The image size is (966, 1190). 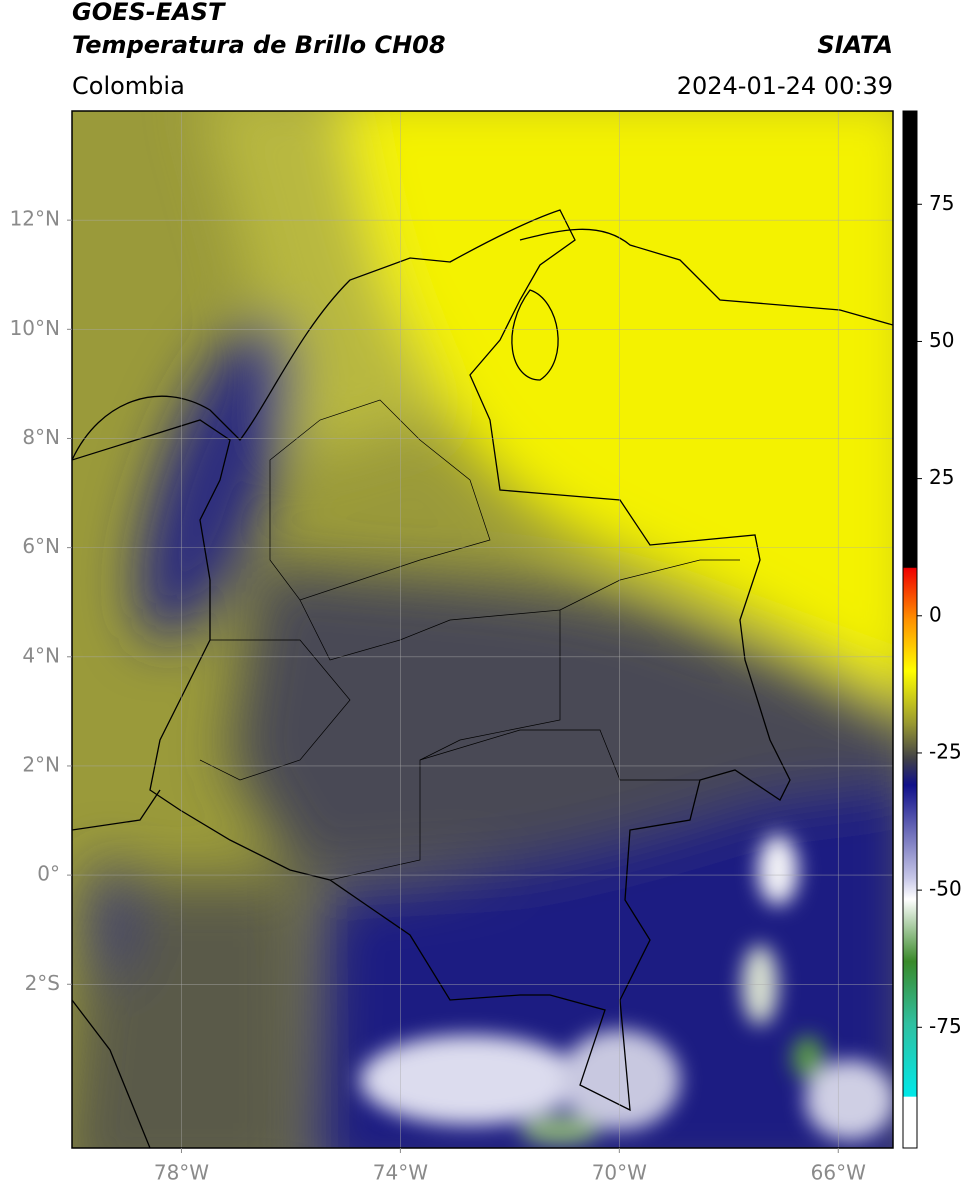 I want to click on colorbar-tick-label: -50, so click(x=945, y=889).